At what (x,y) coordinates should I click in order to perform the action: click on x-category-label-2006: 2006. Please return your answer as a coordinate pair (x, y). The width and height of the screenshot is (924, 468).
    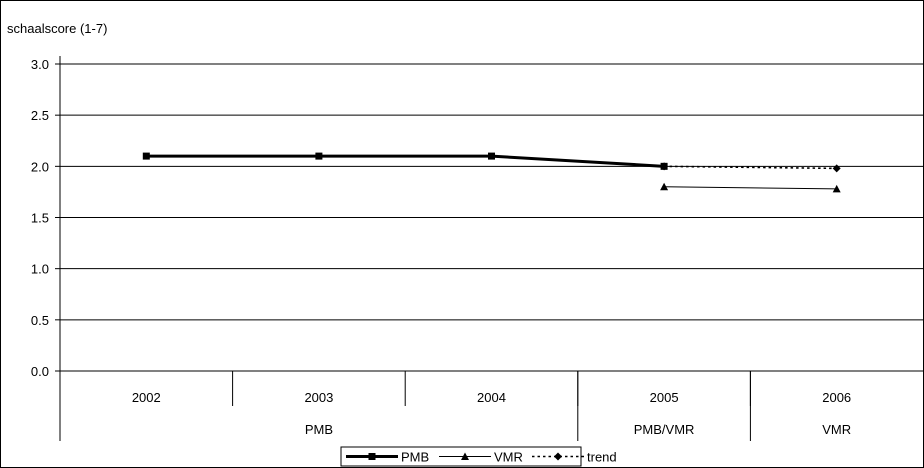
    Looking at the image, I should click on (836, 397).